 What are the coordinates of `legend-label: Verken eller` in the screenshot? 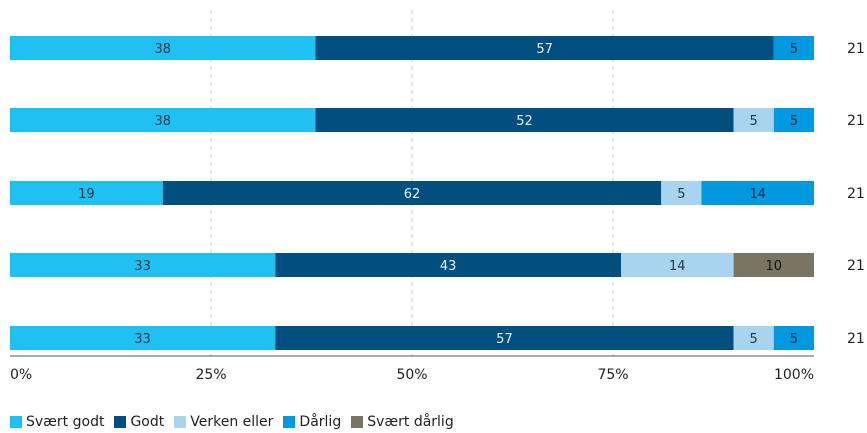 It's located at (232, 422).